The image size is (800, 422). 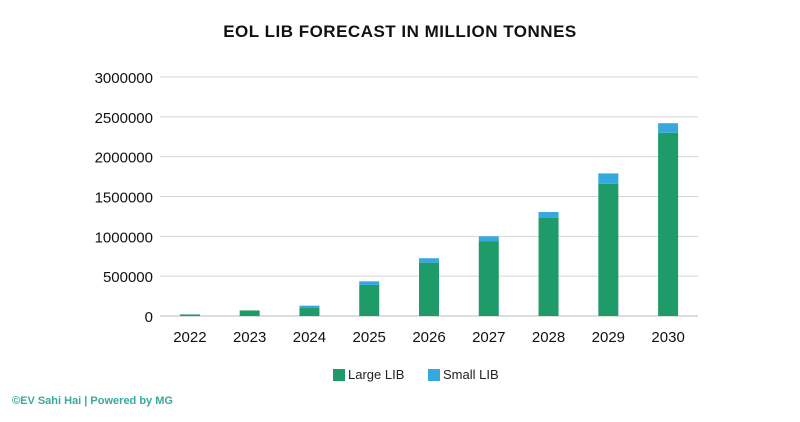 What do you see at coordinates (488, 337) in the screenshot?
I see `x-tick-label: 2027` at bounding box center [488, 337].